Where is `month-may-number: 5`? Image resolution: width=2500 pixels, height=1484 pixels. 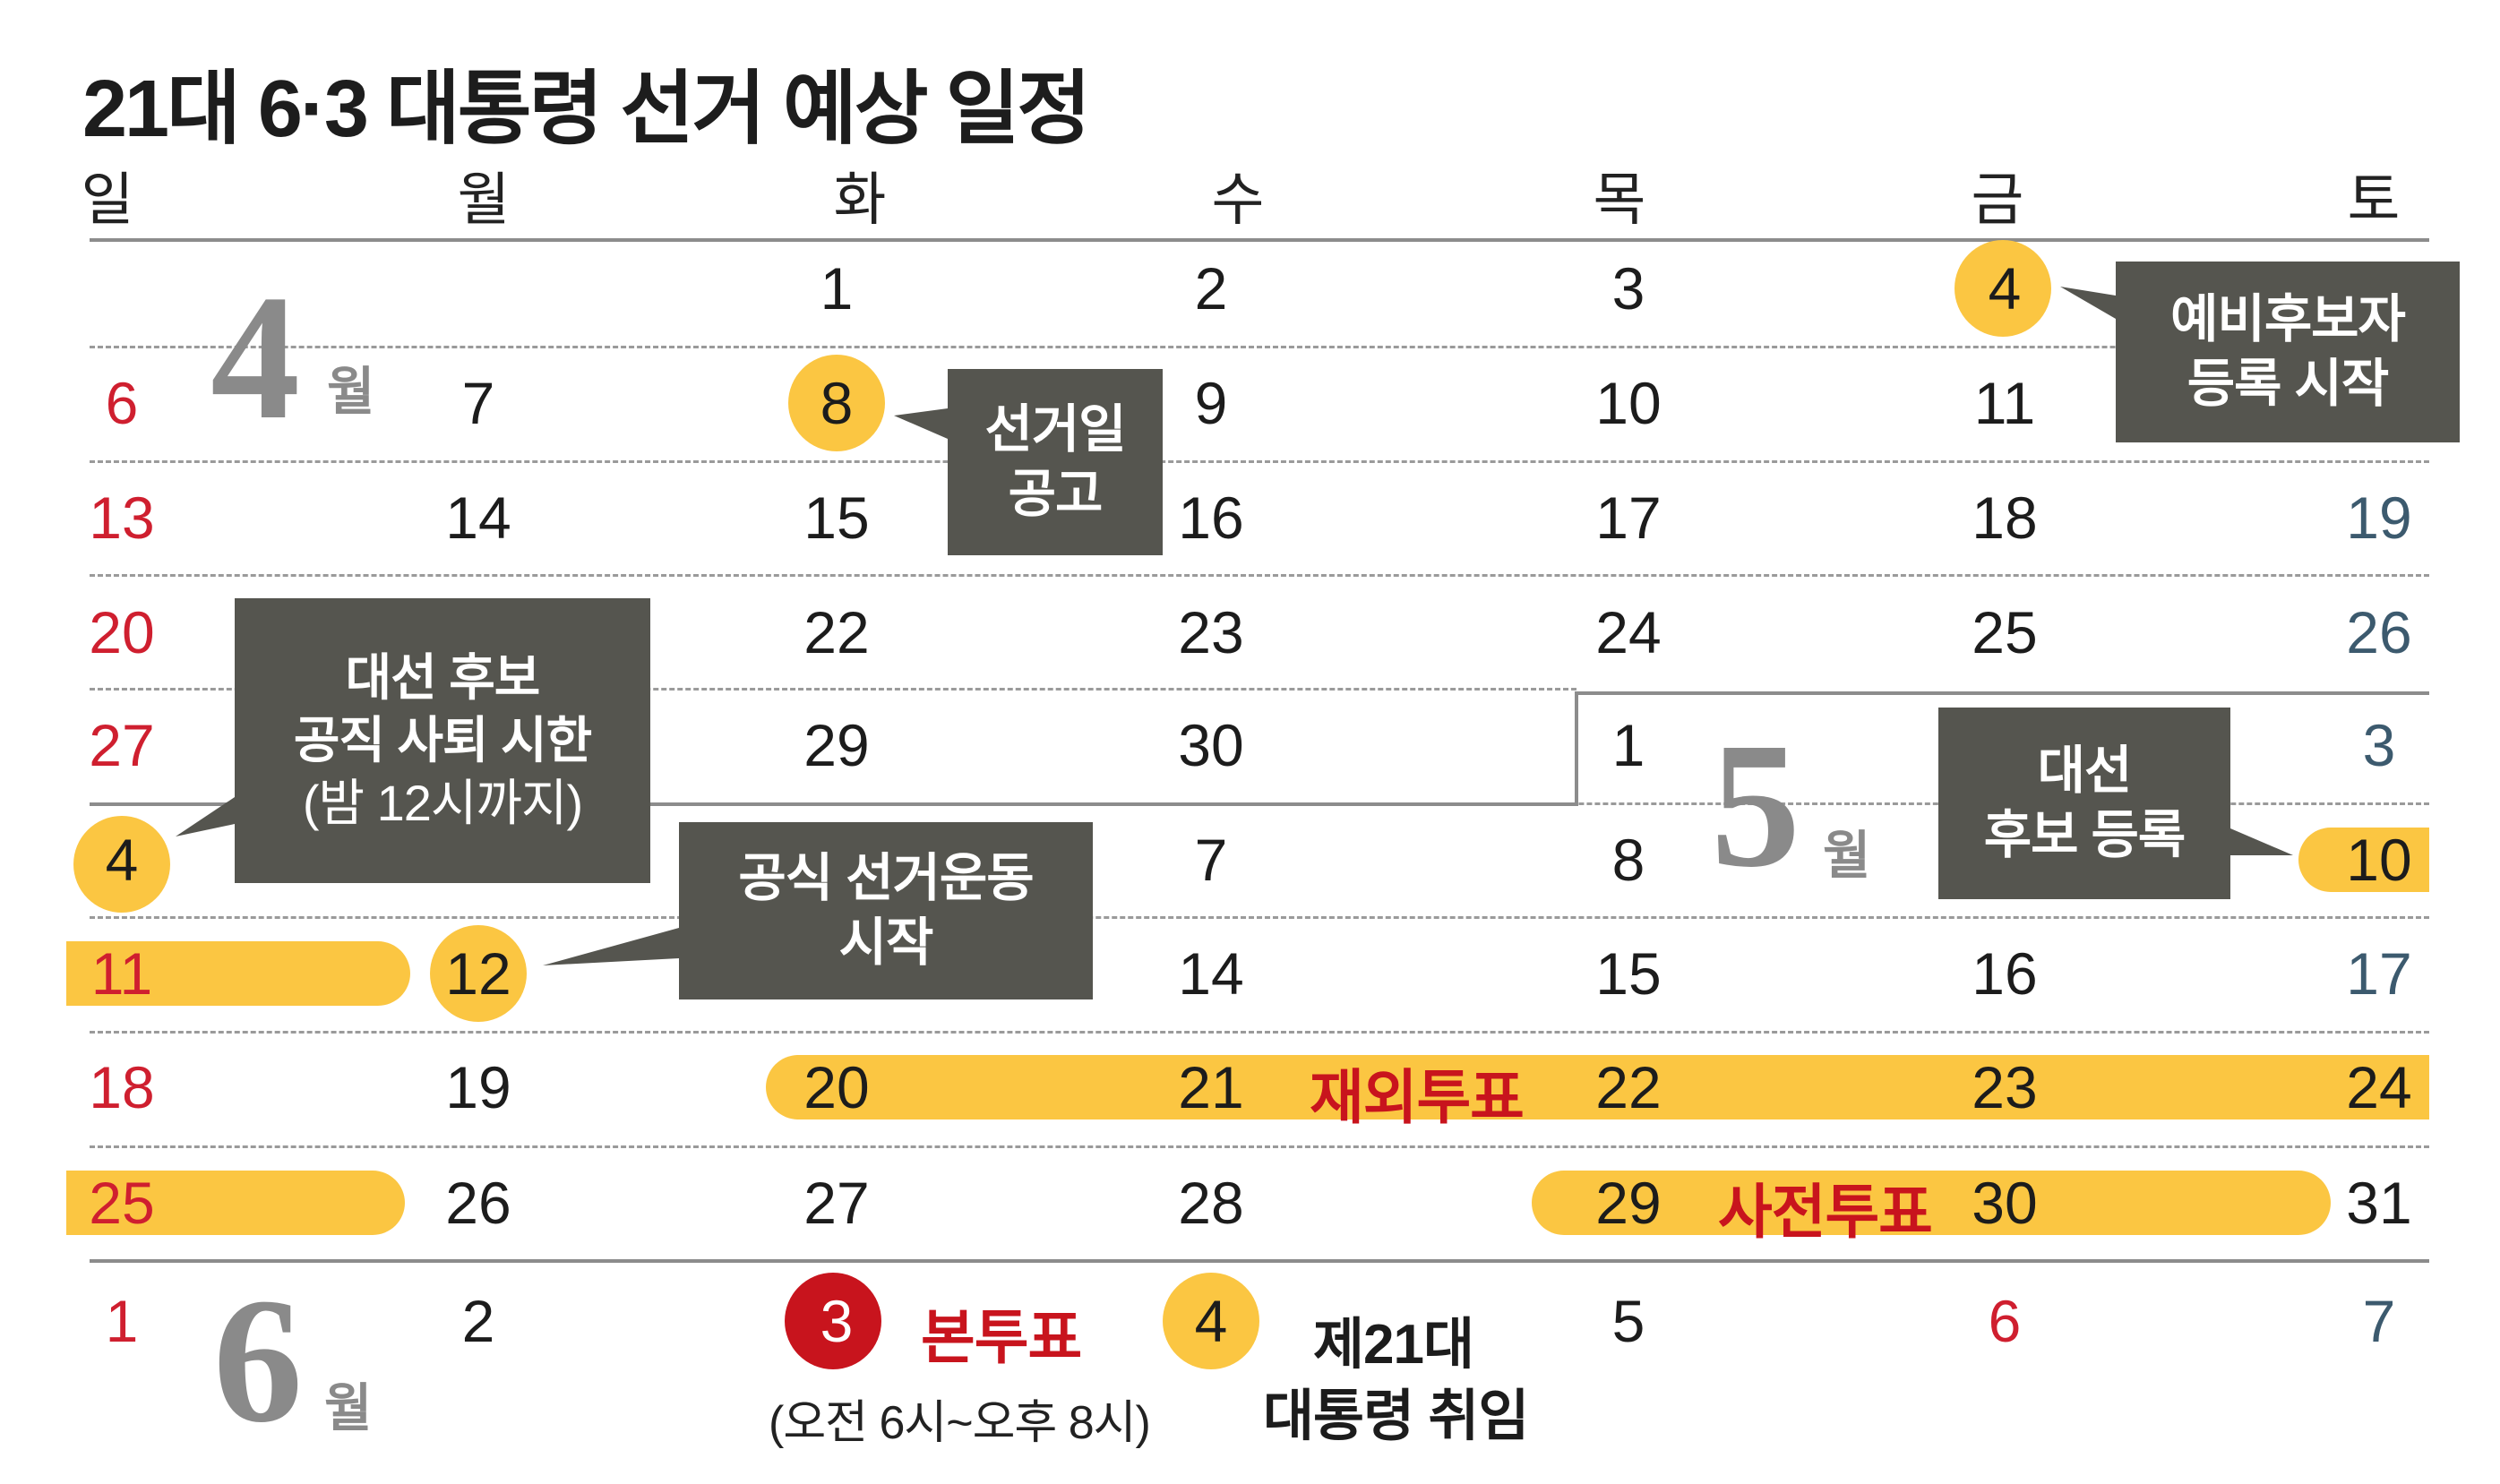
month-may-number: 5 is located at coordinates (1755, 806).